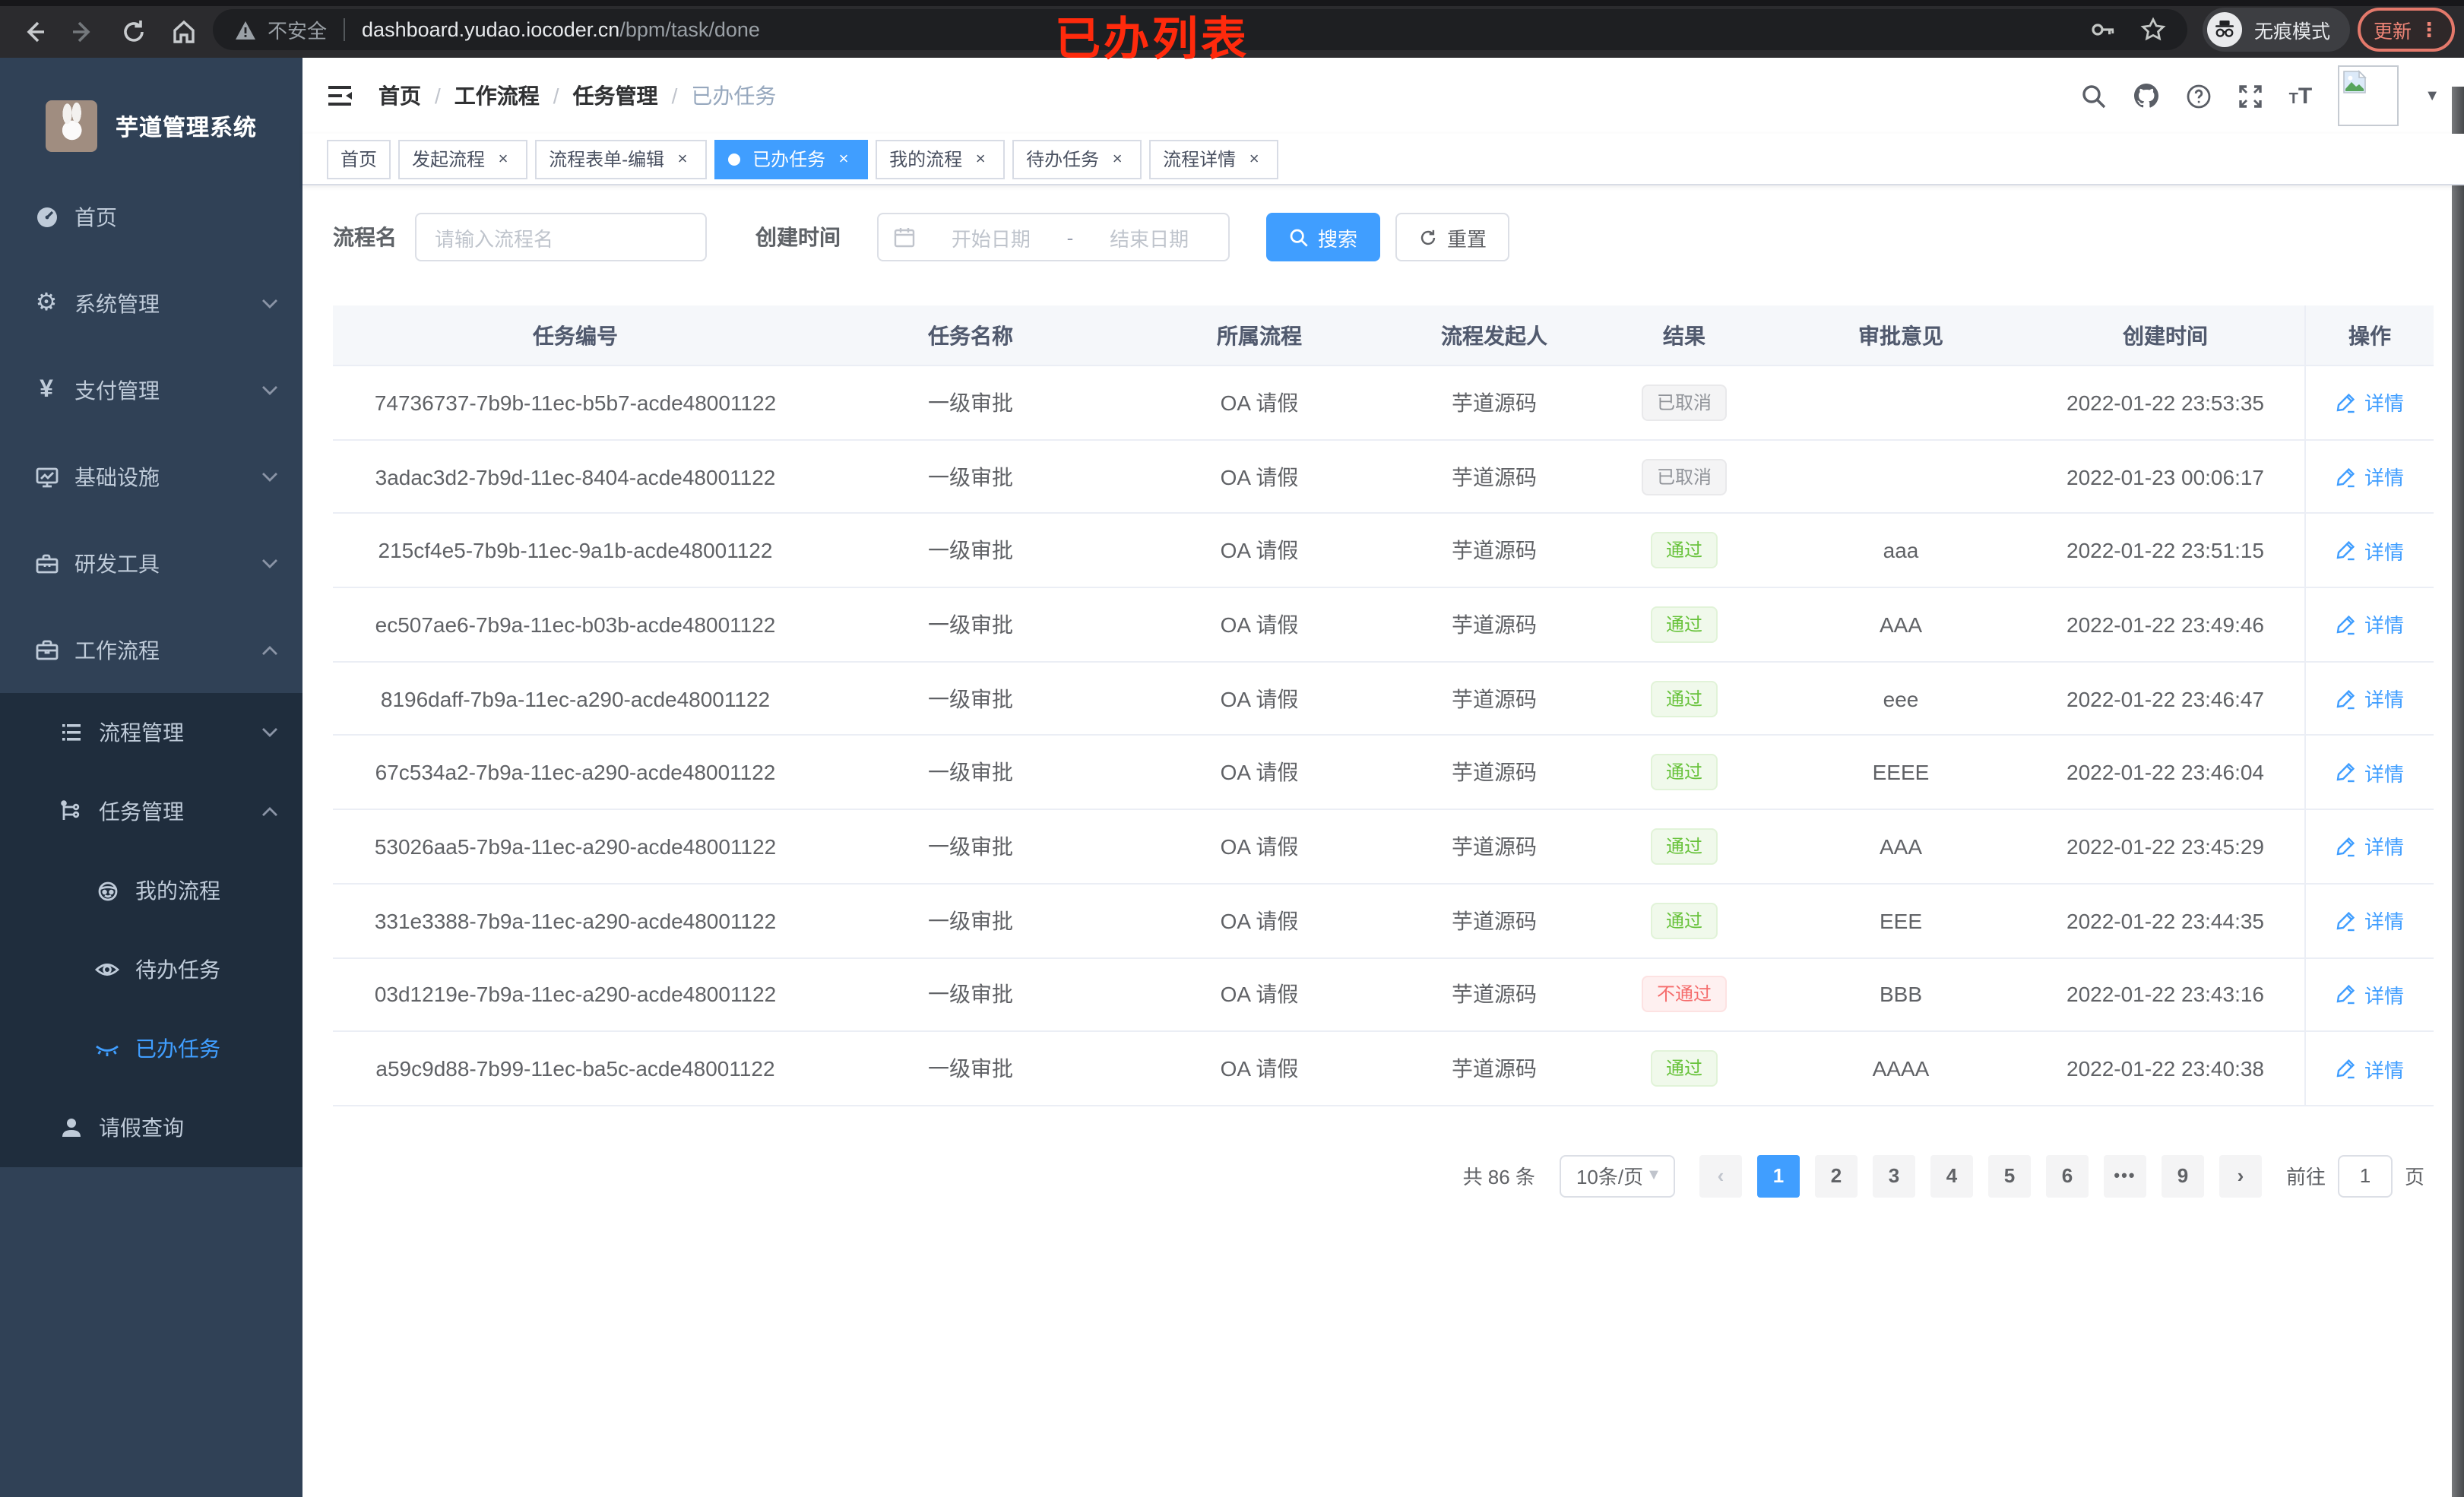 The width and height of the screenshot is (2464, 1497). What do you see at coordinates (151, 811) in the screenshot?
I see `sidebar-item-task-mgmt: 任务管理` at bounding box center [151, 811].